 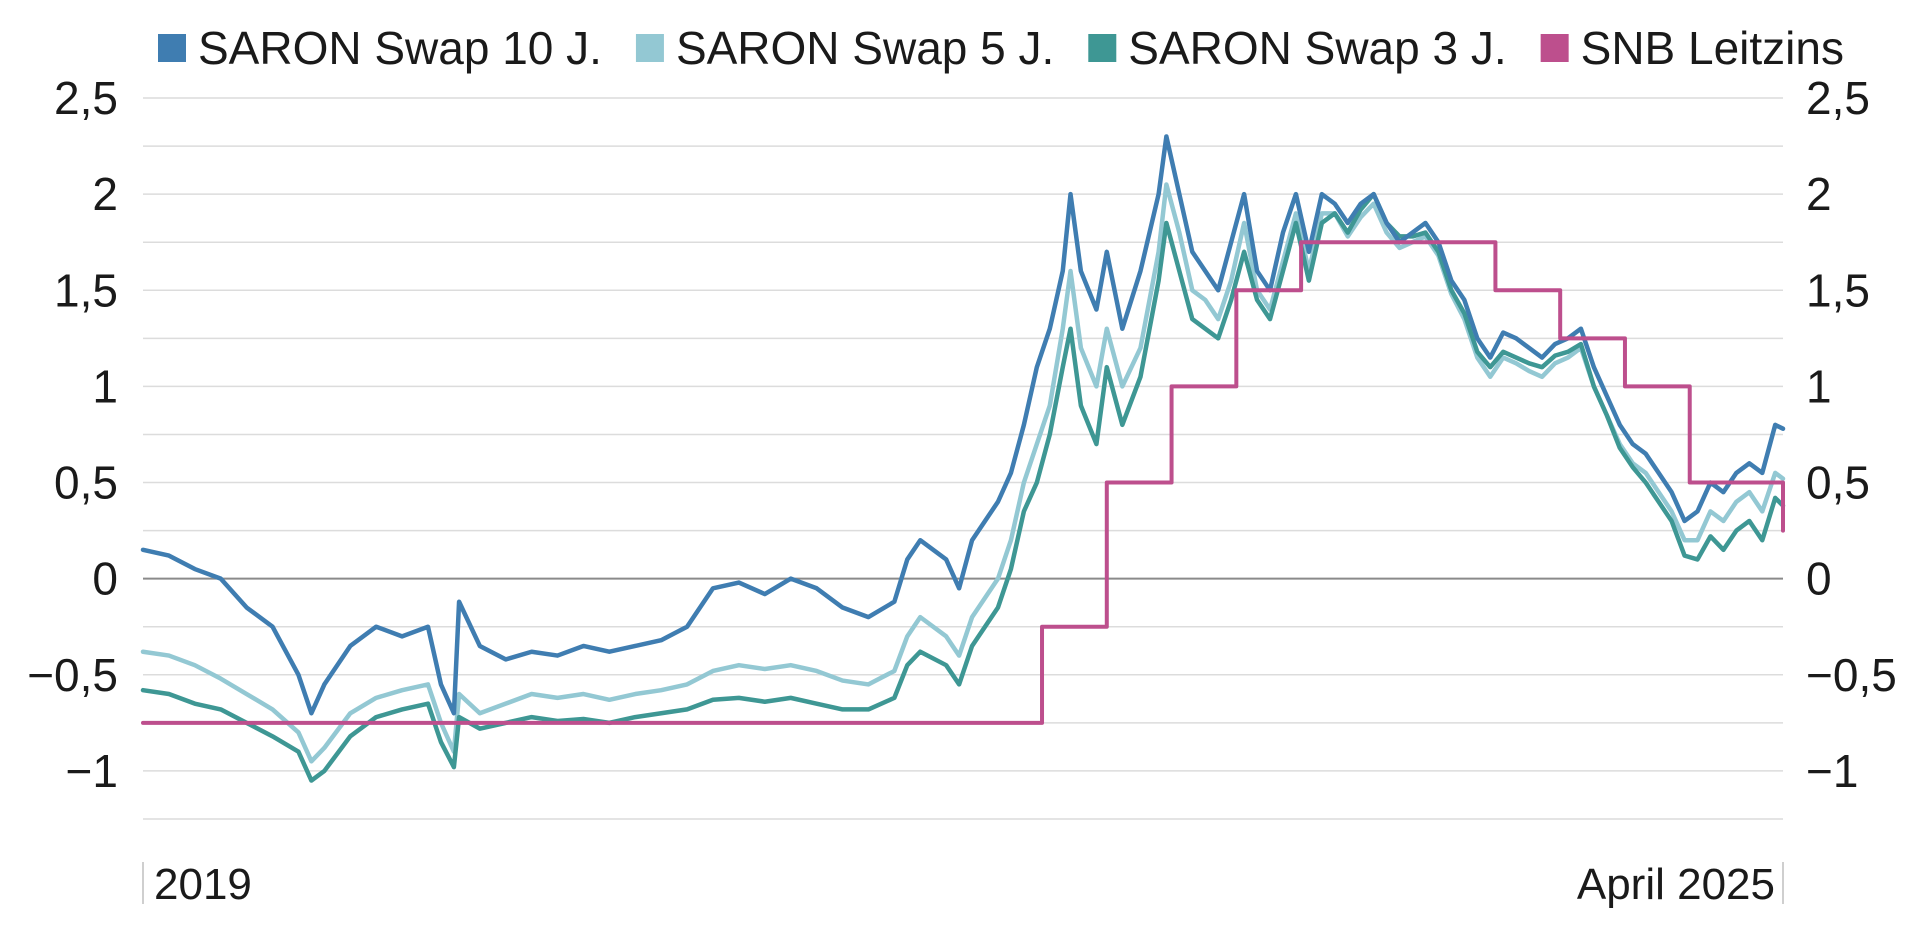 I want to click on y-tick-label-left: 1,5, so click(x=86, y=290).